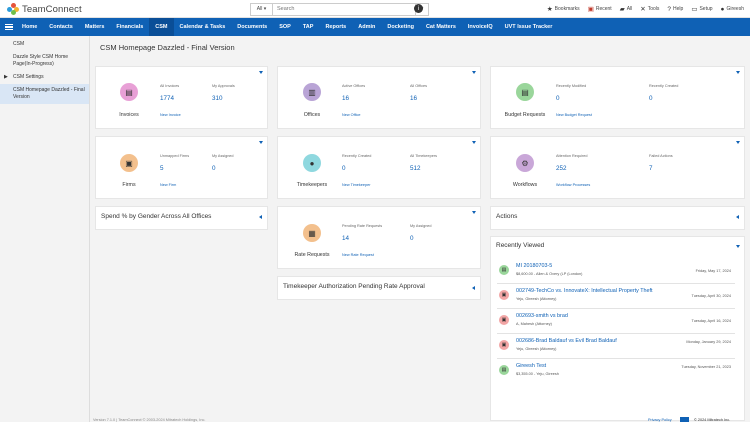  What do you see at coordinates (168, 185) in the screenshot?
I see `new-firm-link: New Firm` at bounding box center [168, 185].